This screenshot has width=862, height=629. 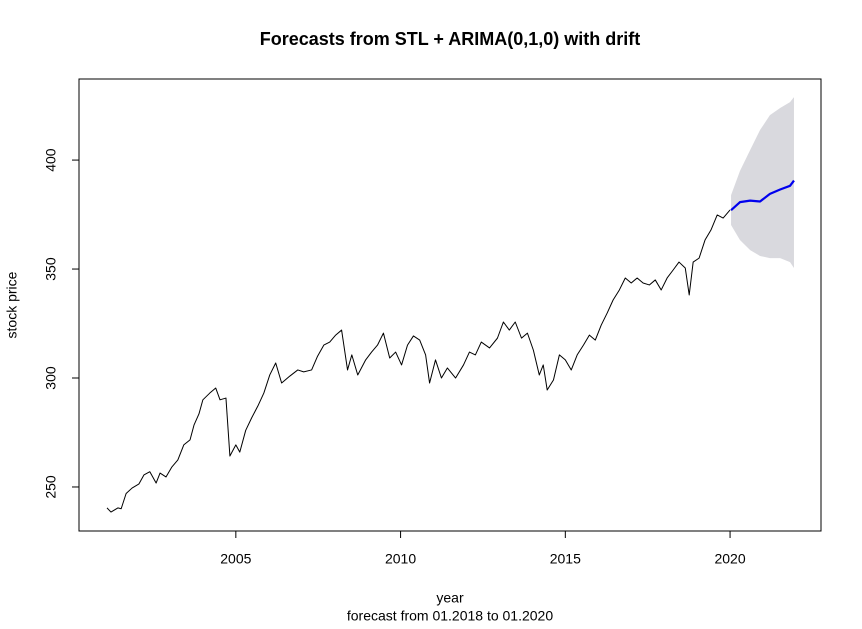 I want to click on prediction-interval, so click(x=762, y=182).